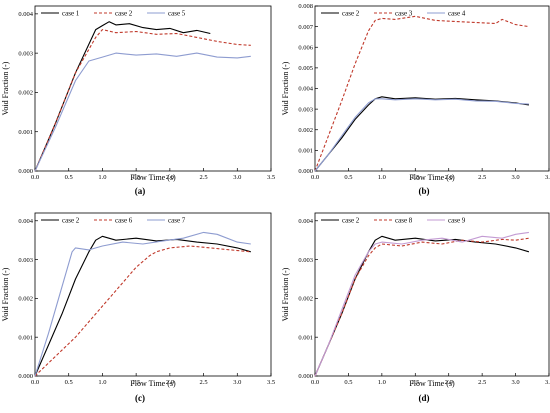 This screenshot has height=413, width=550. What do you see at coordinates (404, 14) in the screenshot?
I see `legend-entry: case 3` at bounding box center [404, 14].